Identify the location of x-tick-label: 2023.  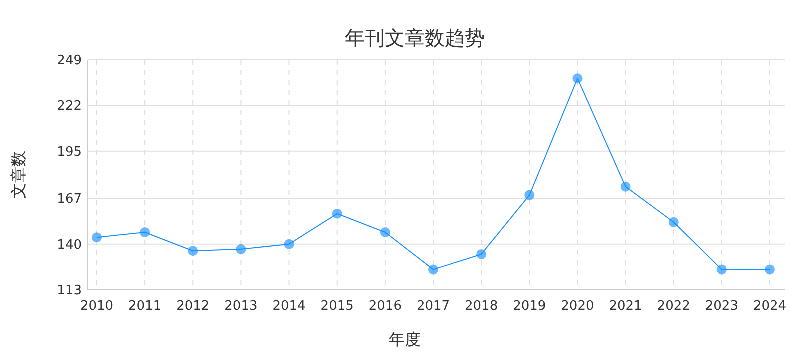
(721, 306).